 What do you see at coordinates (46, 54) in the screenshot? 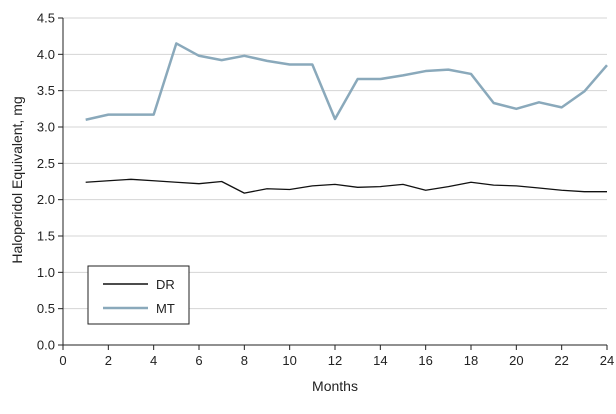
I see `y-tick-label: 4.0` at bounding box center [46, 54].